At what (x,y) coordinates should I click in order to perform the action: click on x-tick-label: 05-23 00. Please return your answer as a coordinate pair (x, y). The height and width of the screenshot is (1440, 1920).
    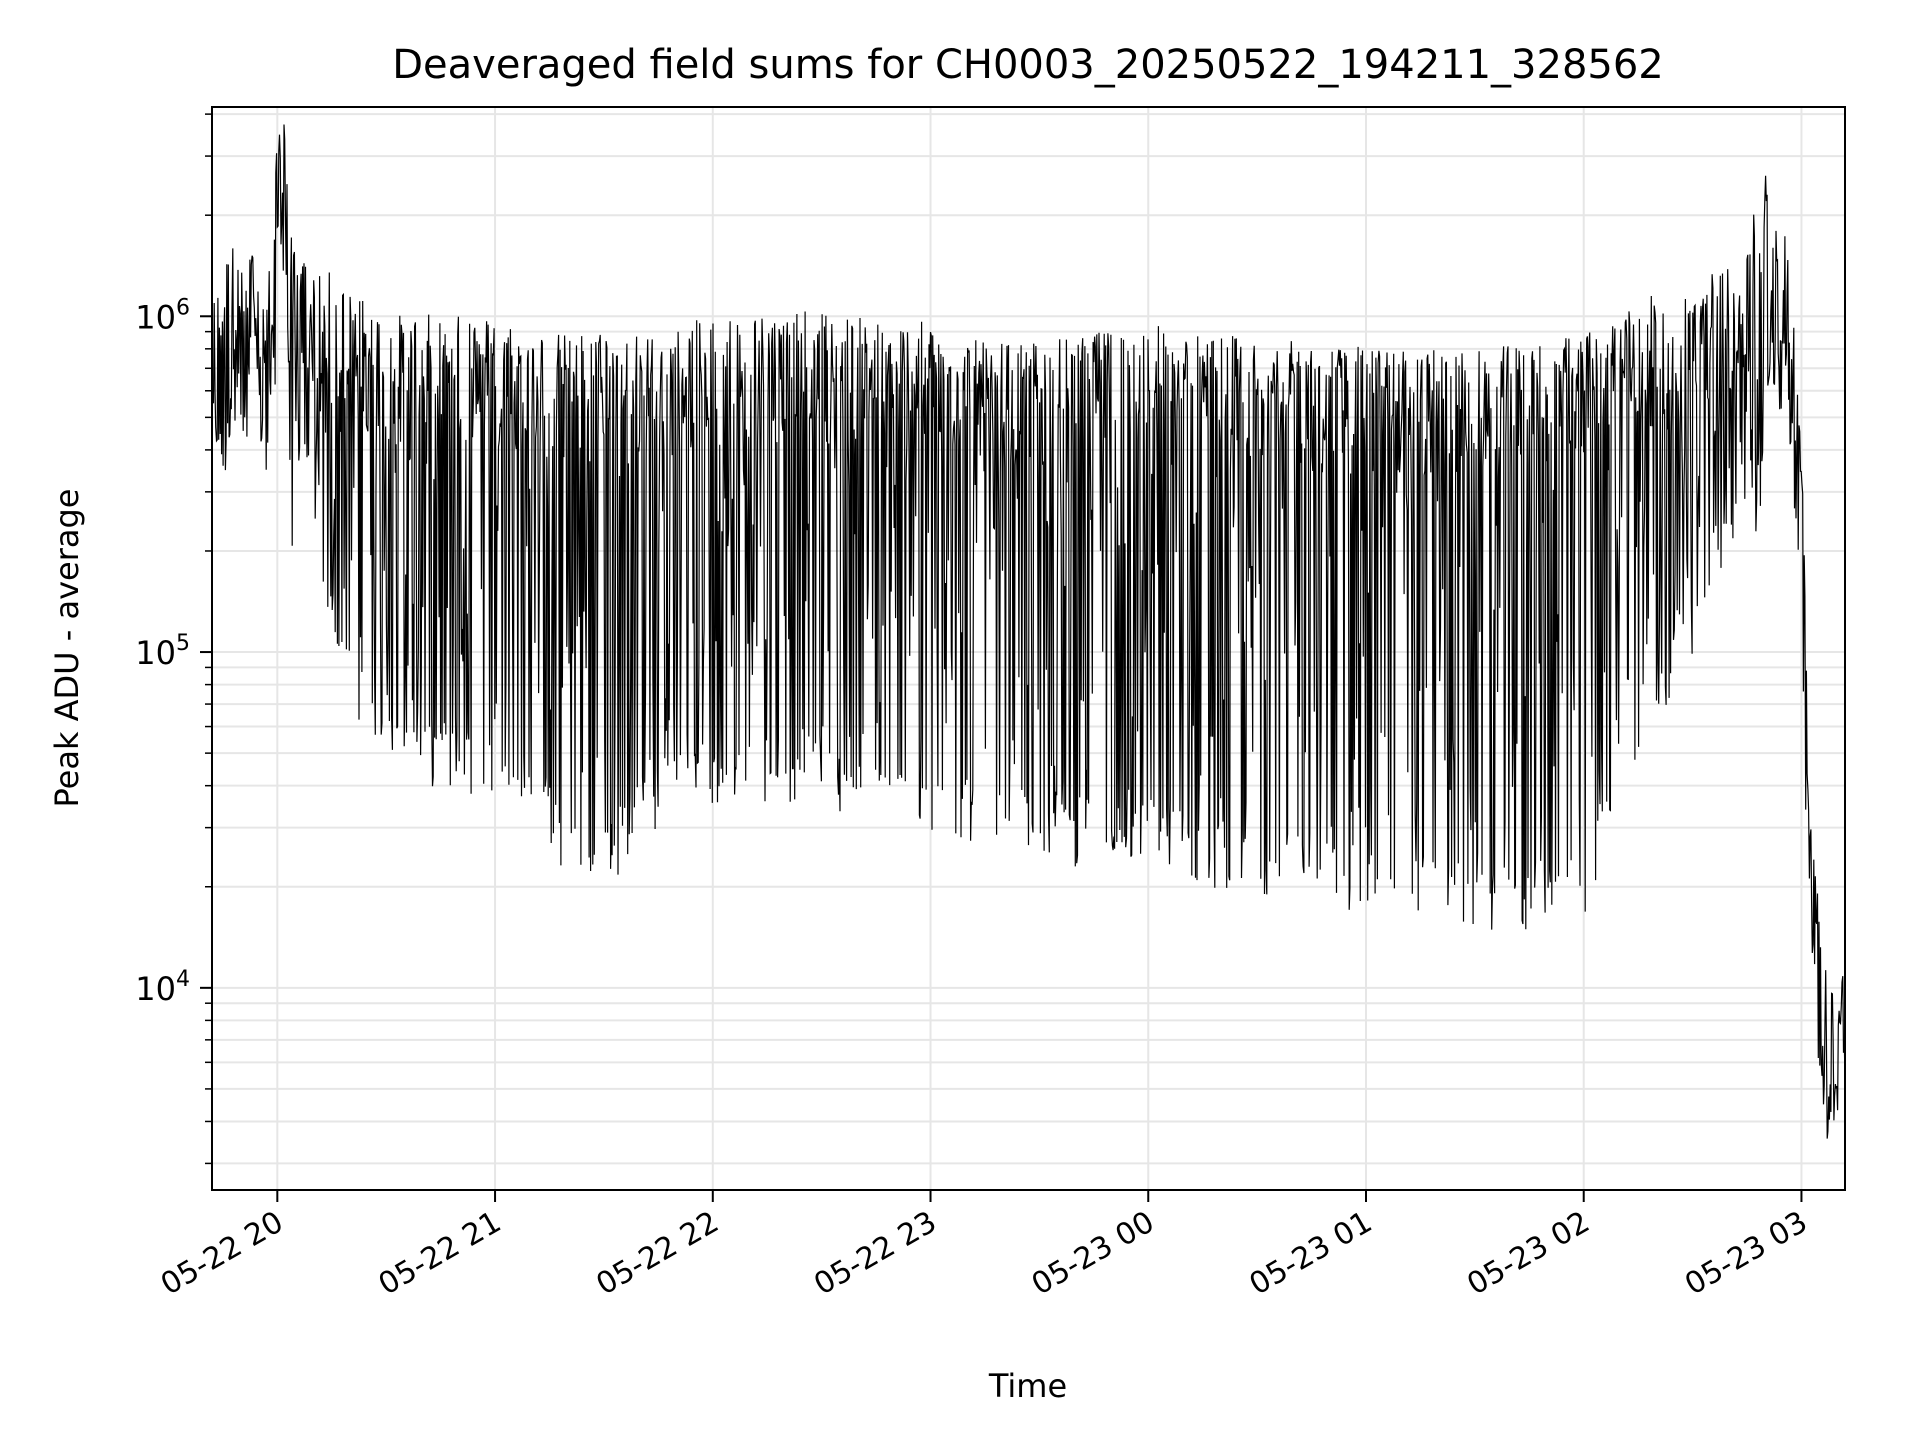
    Looking at the image, I should click on (1093, 1254).